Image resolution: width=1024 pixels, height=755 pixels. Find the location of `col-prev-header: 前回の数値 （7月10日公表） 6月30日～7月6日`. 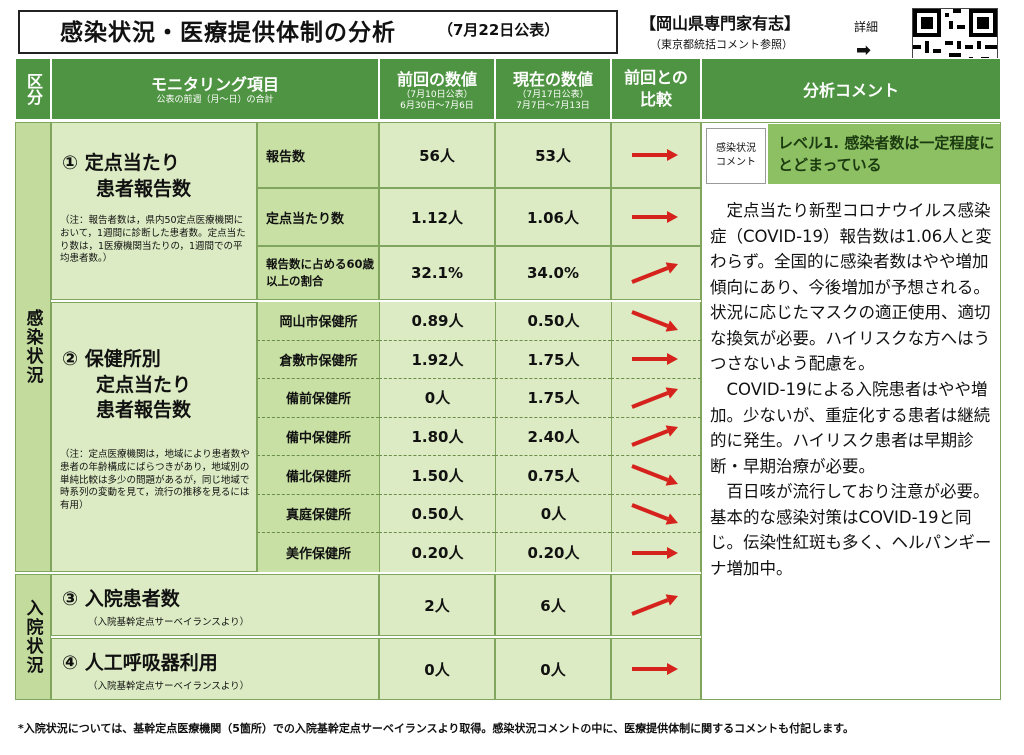

col-prev-header: 前回の数値 （7月10日公表） 6月30日～7月6日 is located at coordinates (437, 89).